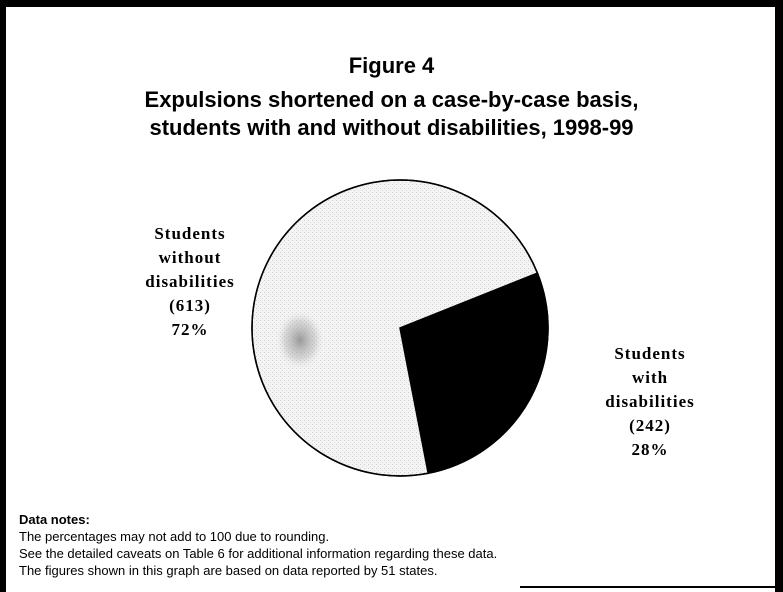 Image resolution: width=783 pixels, height=592 pixels. Describe the element at coordinates (190, 329) in the screenshot. I see `slice-percent: 72%` at that location.